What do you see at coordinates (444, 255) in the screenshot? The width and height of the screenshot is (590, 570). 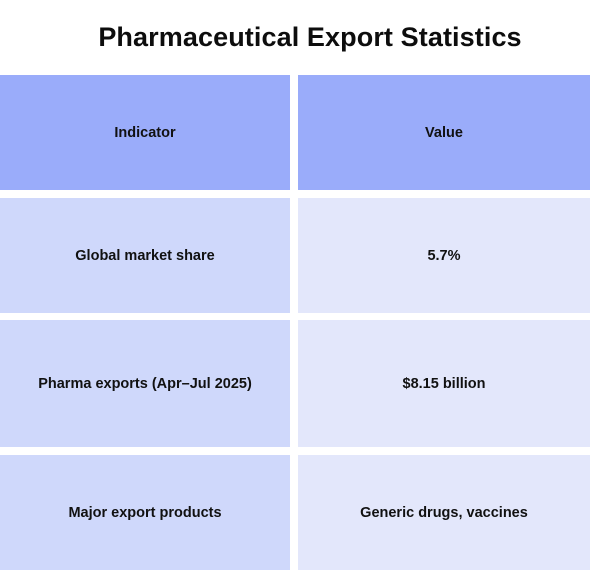 I see `table-cell-value: 5.7%` at bounding box center [444, 255].